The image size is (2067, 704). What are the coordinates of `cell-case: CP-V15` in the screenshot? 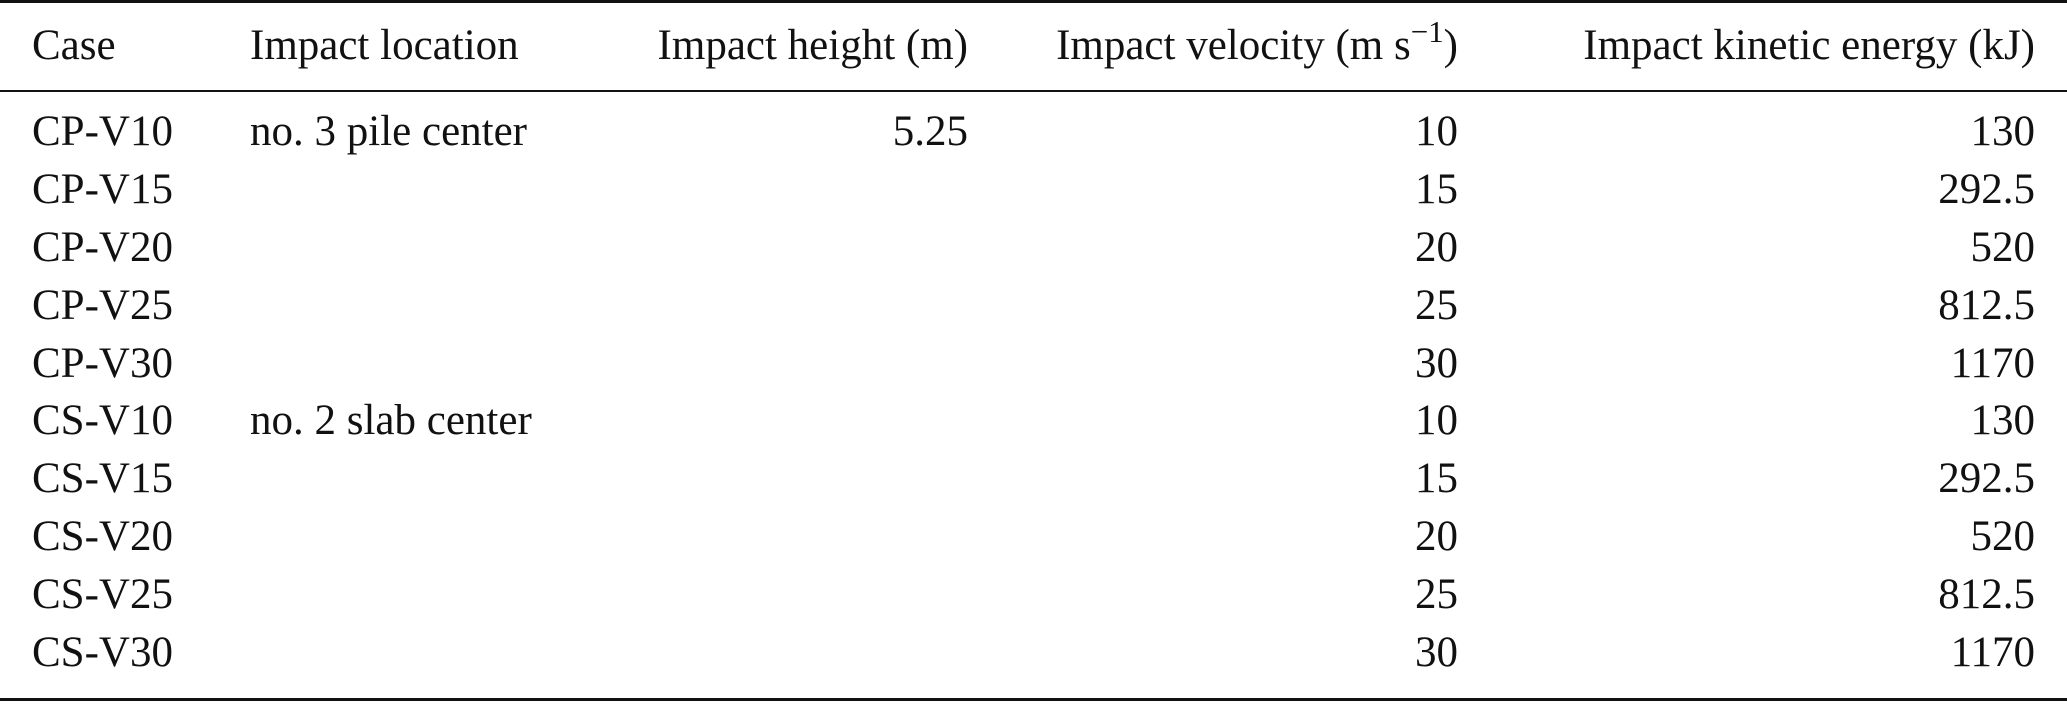 It's located at (102, 190).